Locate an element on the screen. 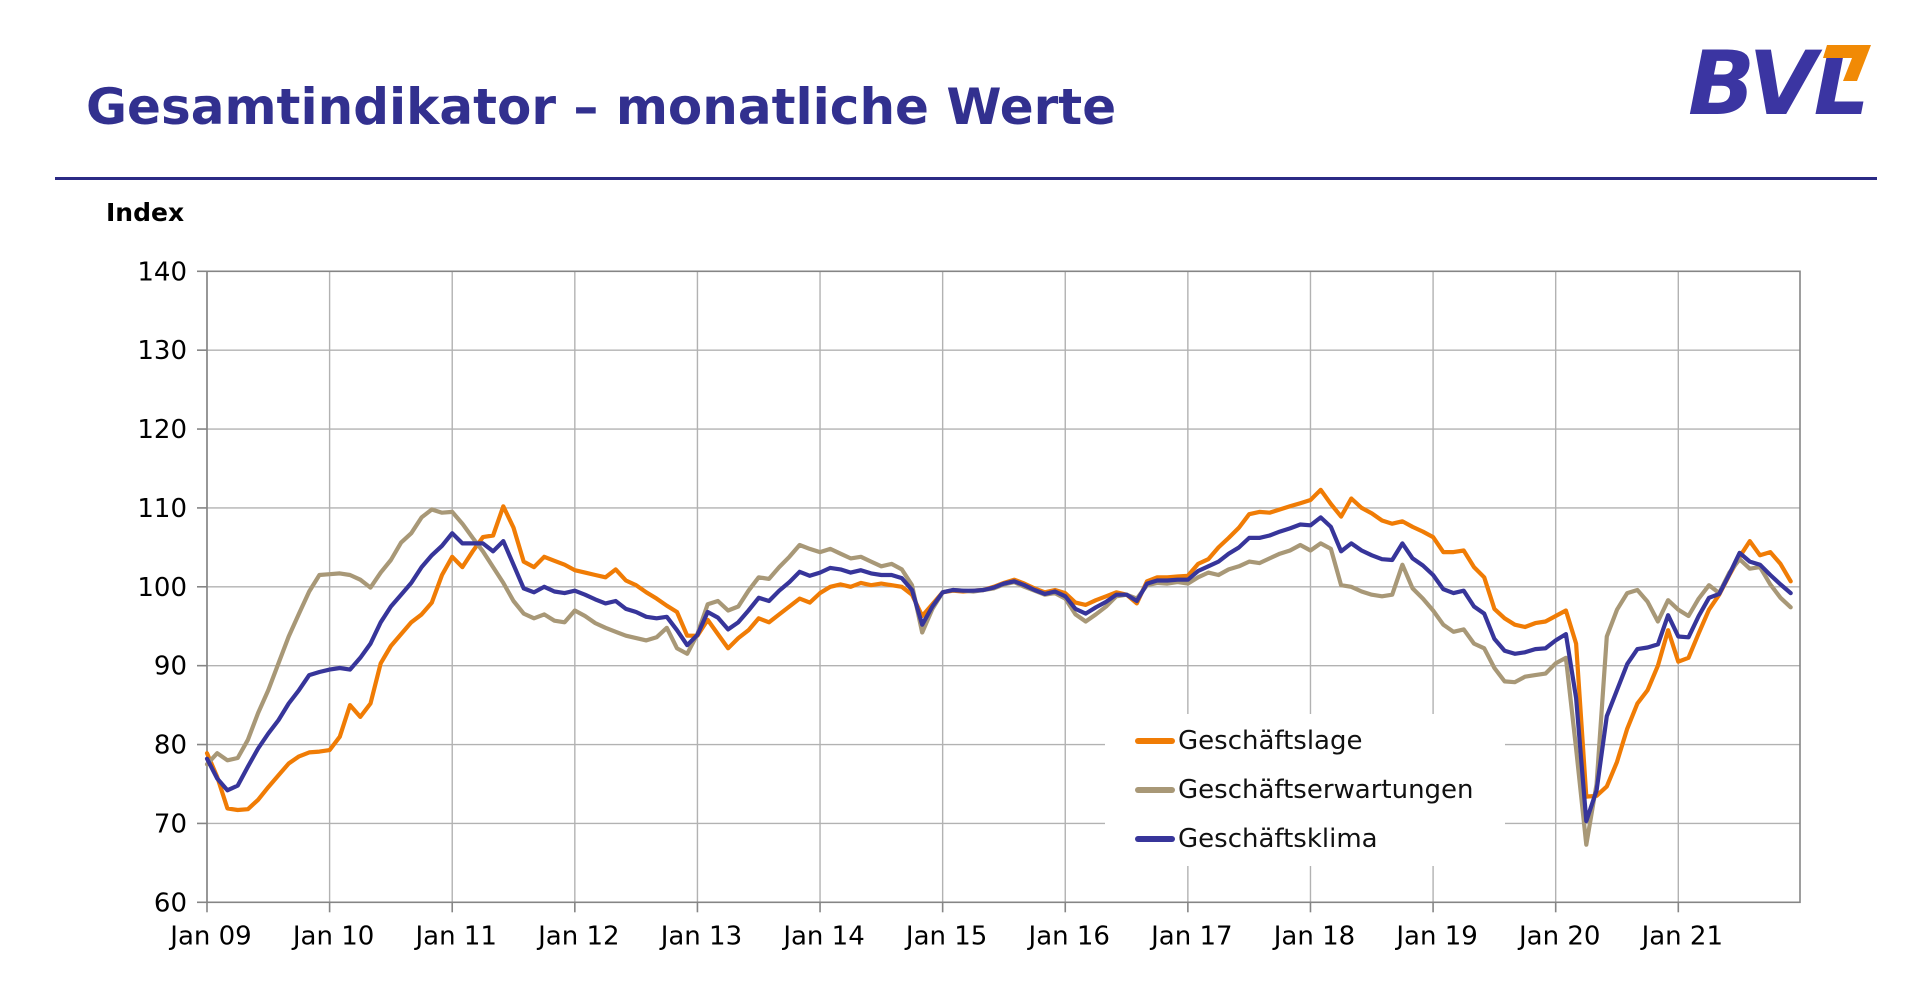 The height and width of the screenshot is (1004, 1919). y-tick-label: 60 is located at coordinates (170, 903).